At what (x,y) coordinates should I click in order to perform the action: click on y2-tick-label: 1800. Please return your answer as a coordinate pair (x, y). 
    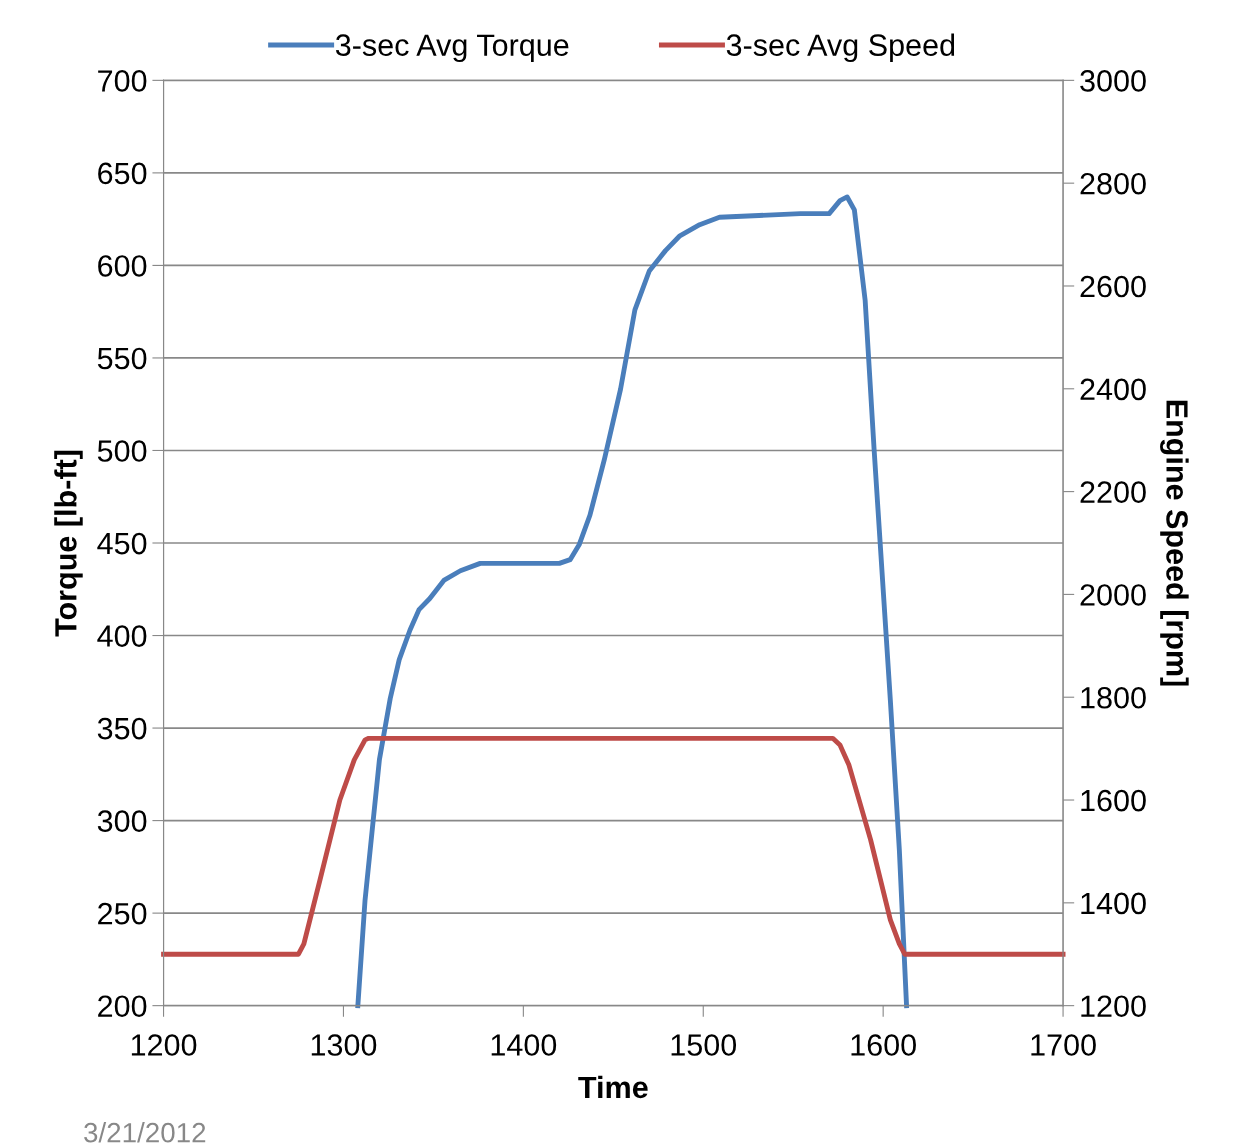
    Looking at the image, I should click on (1113, 697).